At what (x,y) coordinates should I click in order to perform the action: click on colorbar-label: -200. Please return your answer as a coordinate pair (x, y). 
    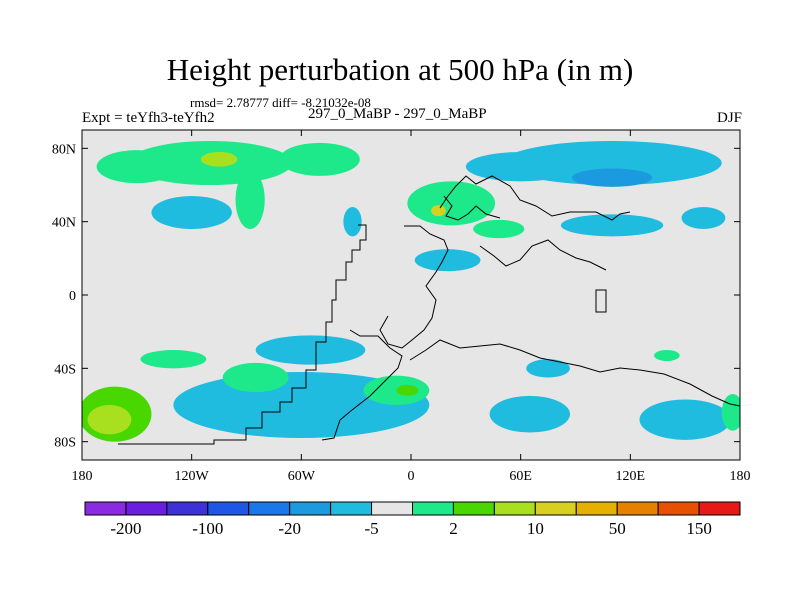
    Looking at the image, I should click on (125, 528).